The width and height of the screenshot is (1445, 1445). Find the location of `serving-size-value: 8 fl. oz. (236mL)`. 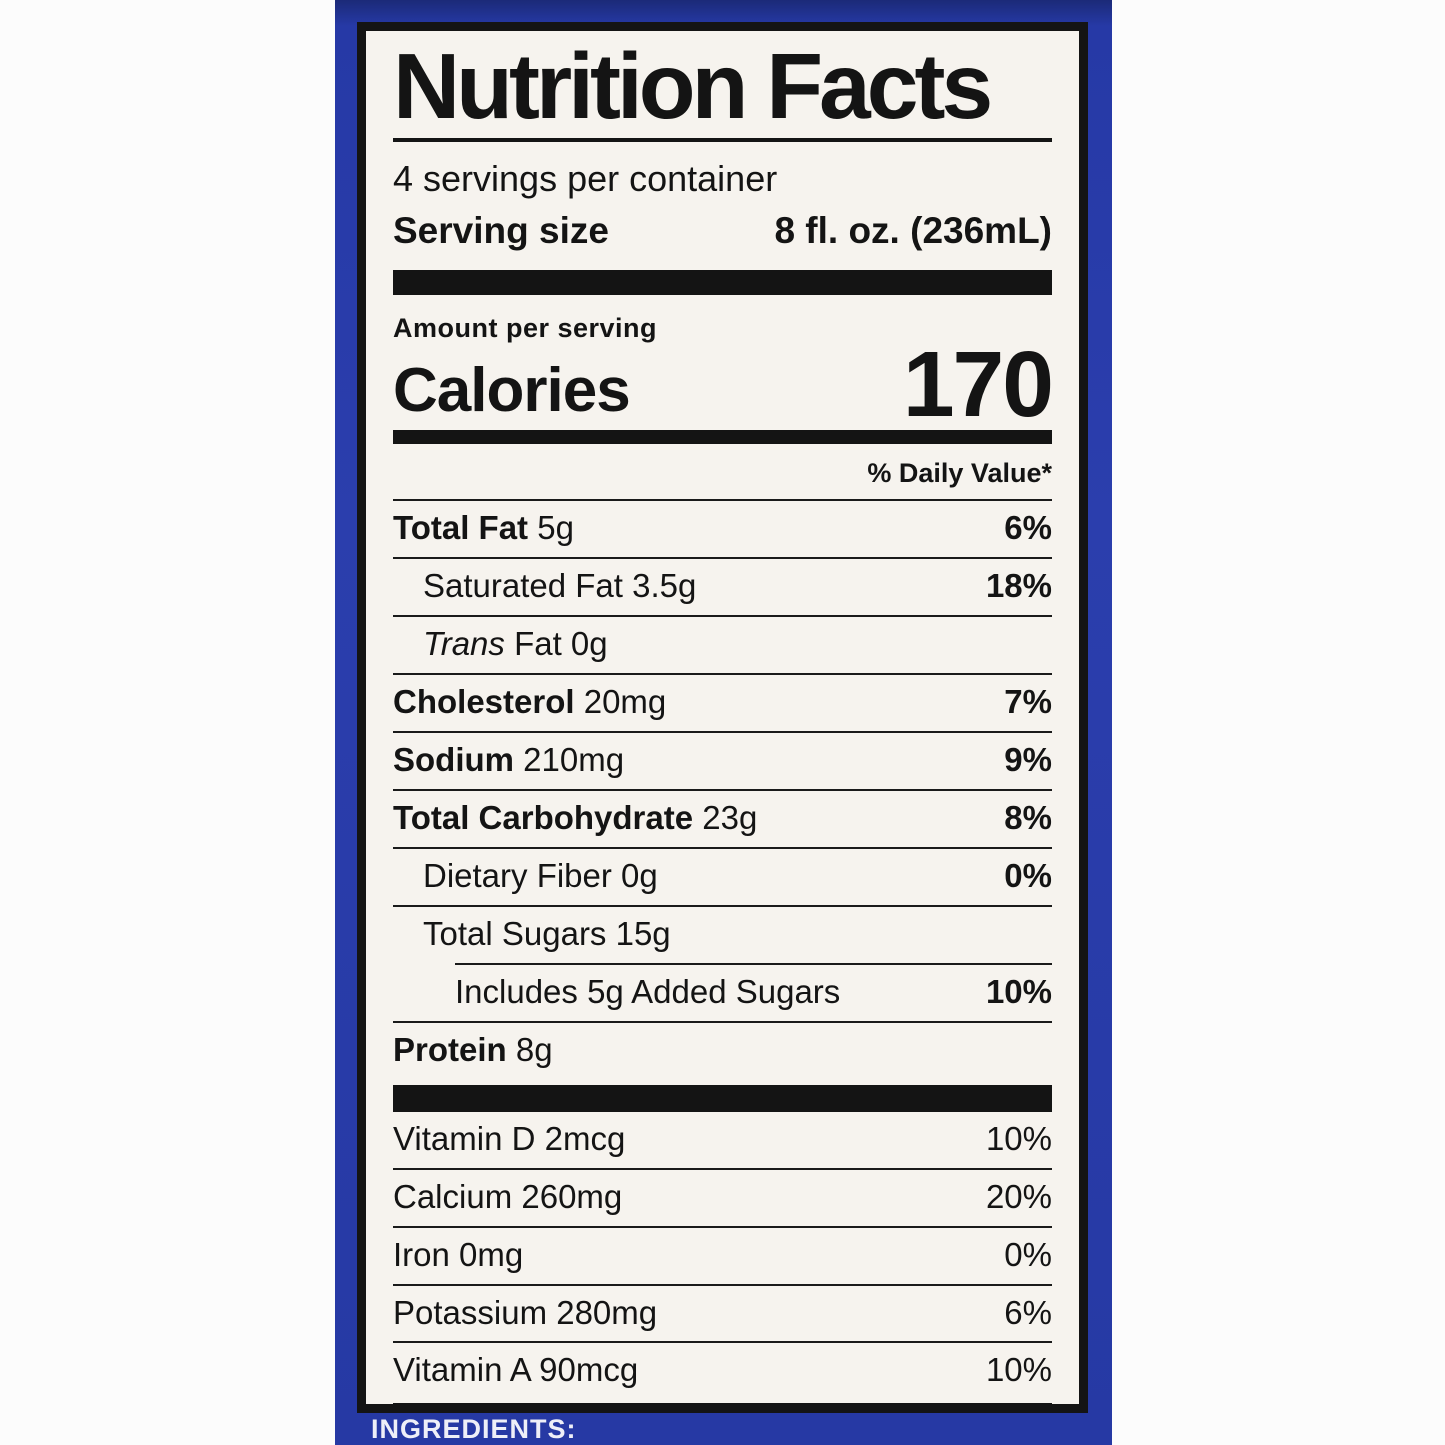

serving-size-value: 8 fl. oz. (236mL) is located at coordinates (913, 230).